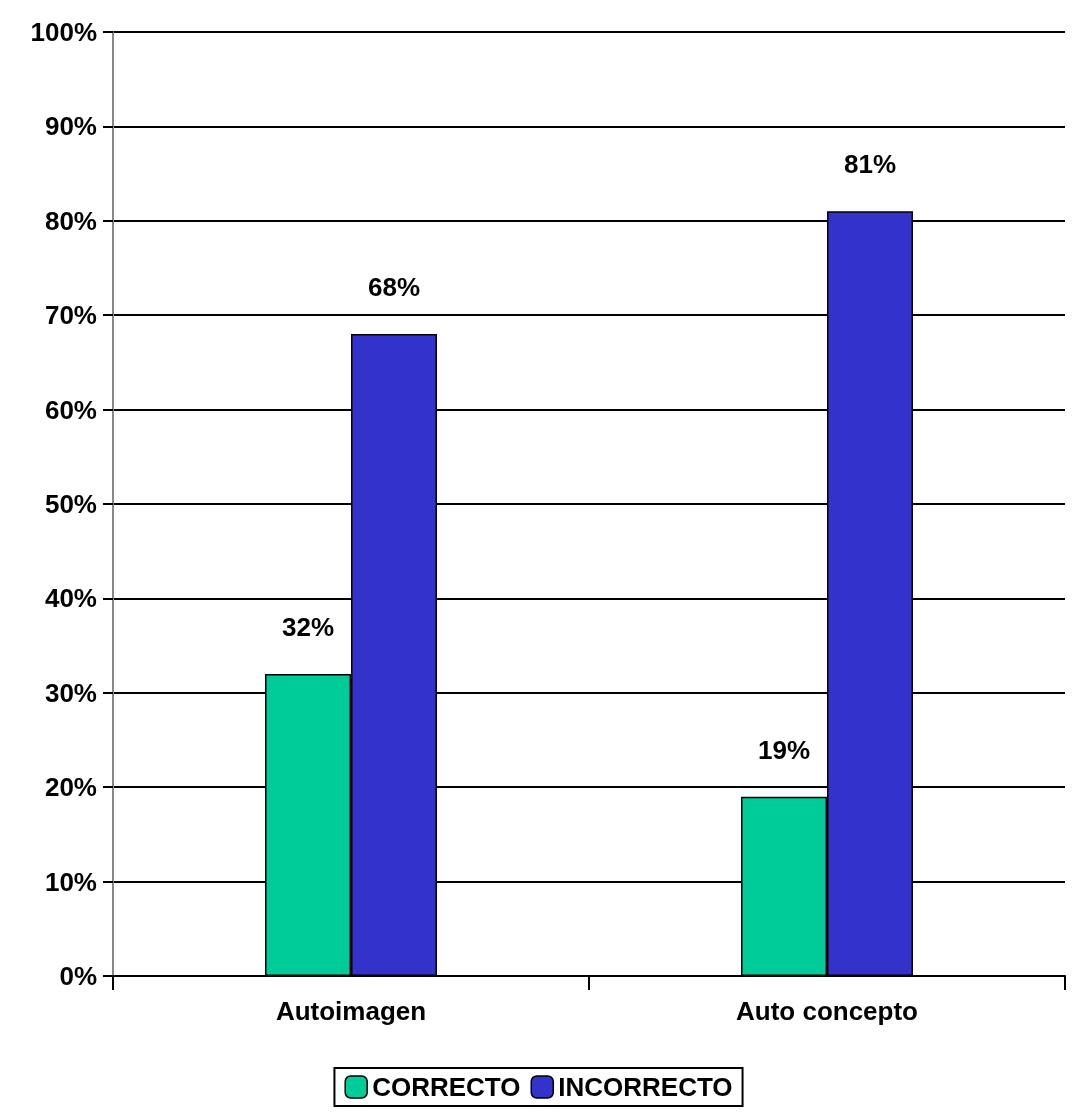 This screenshot has height=1116, width=1077. I want to click on y-tick-label: 70%, so click(70, 315).